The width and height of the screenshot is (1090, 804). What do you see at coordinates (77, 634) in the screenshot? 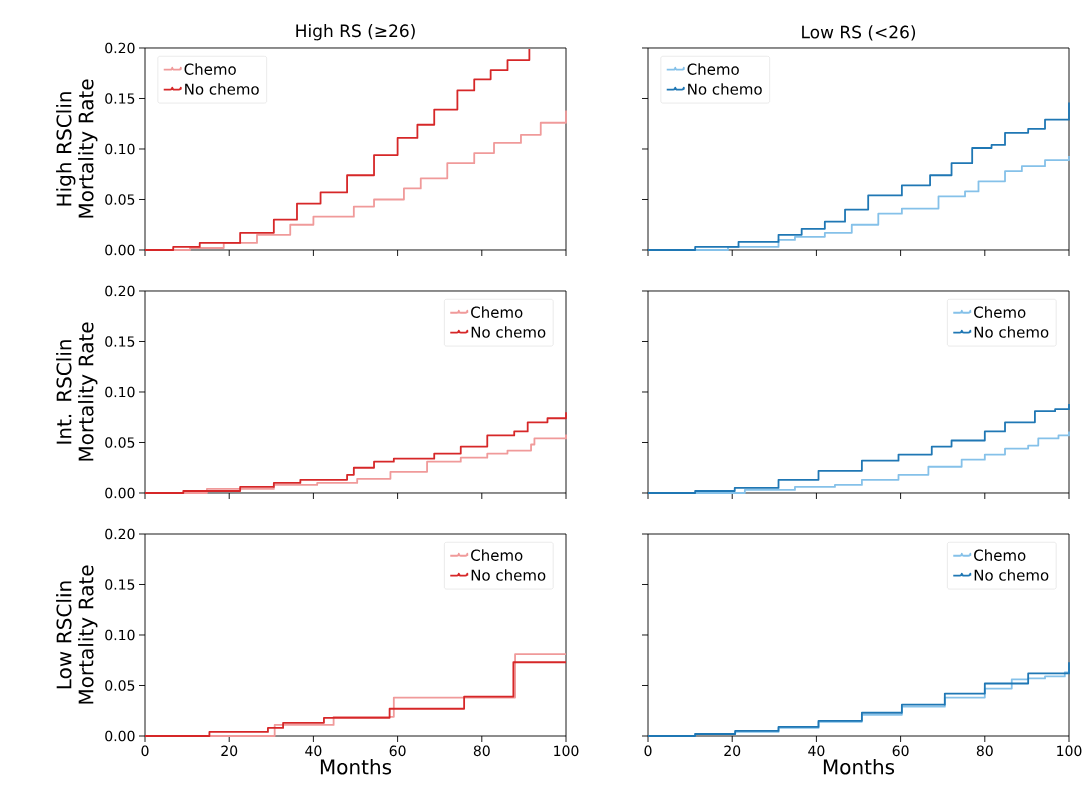
I see `y-axis-title: Low RSClin Mortality Rate` at bounding box center [77, 634].